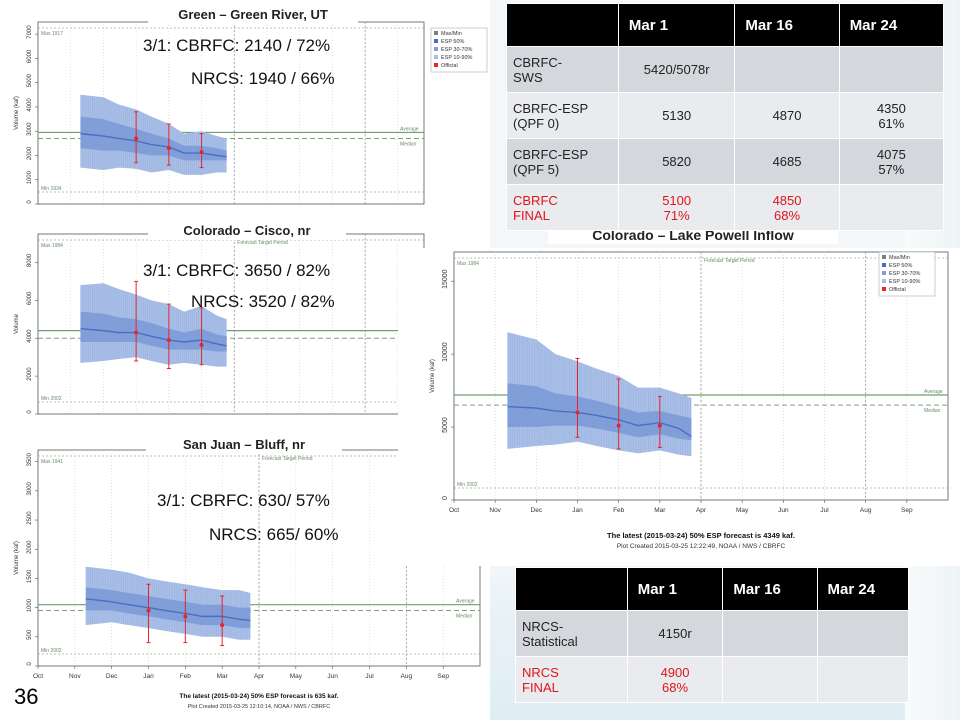 The width and height of the screenshot is (960, 720). Describe the element at coordinates (136, 138) in the screenshot. I see `green-official-point` at that location.